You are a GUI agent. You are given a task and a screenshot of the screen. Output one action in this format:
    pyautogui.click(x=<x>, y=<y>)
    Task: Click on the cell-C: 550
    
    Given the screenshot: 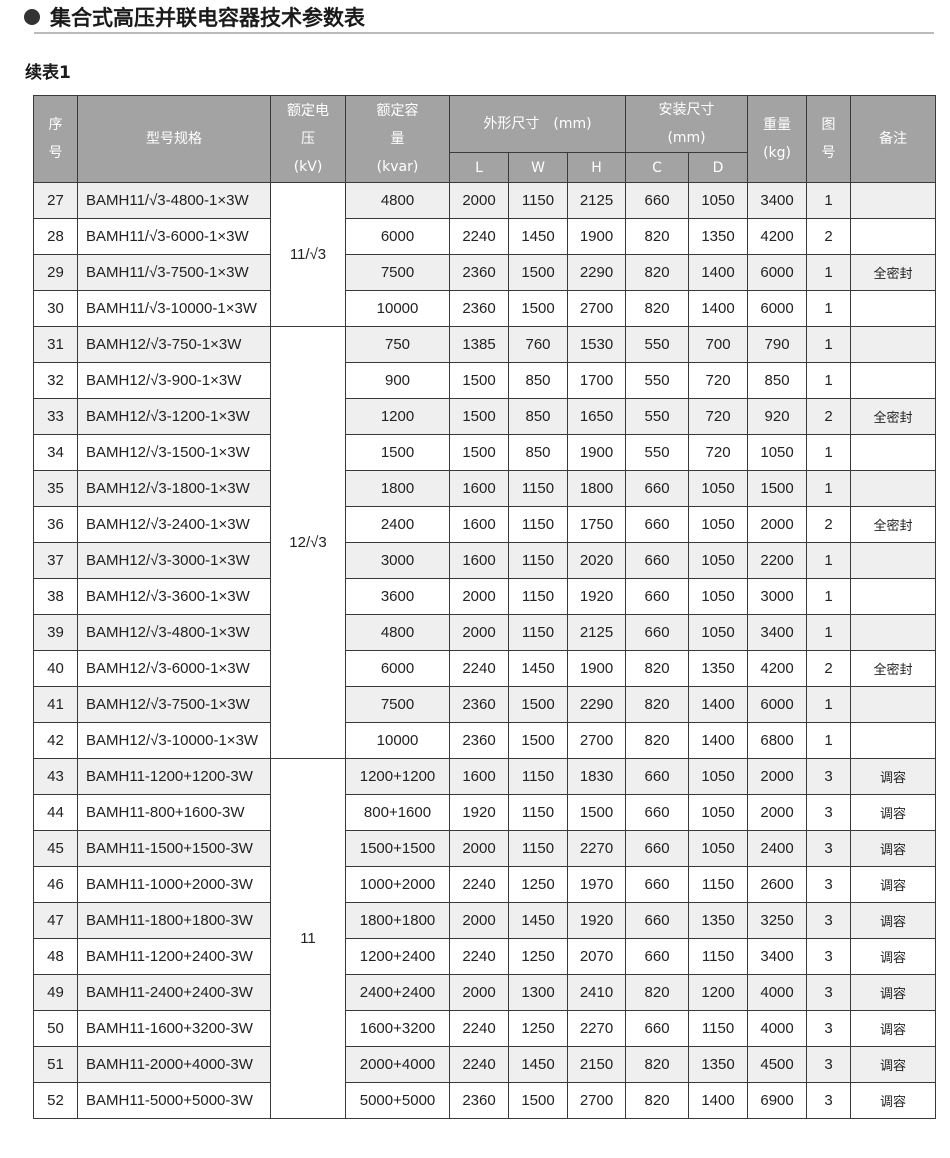 What is the action you would take?
    pyautogui.click(x=657, y=416)
    